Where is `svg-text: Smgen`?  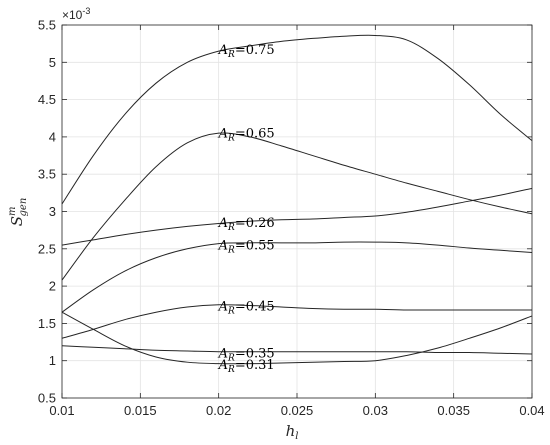 svg-text: Smgen is located at coordinates (18, 212).